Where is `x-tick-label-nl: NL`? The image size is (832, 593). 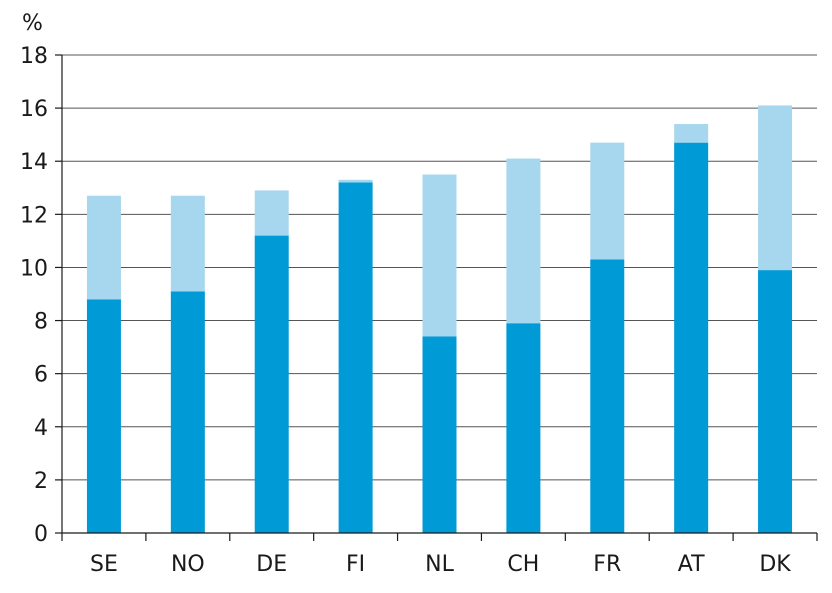 x-tick-label-nl: NL is located at coordinates (439, 564).